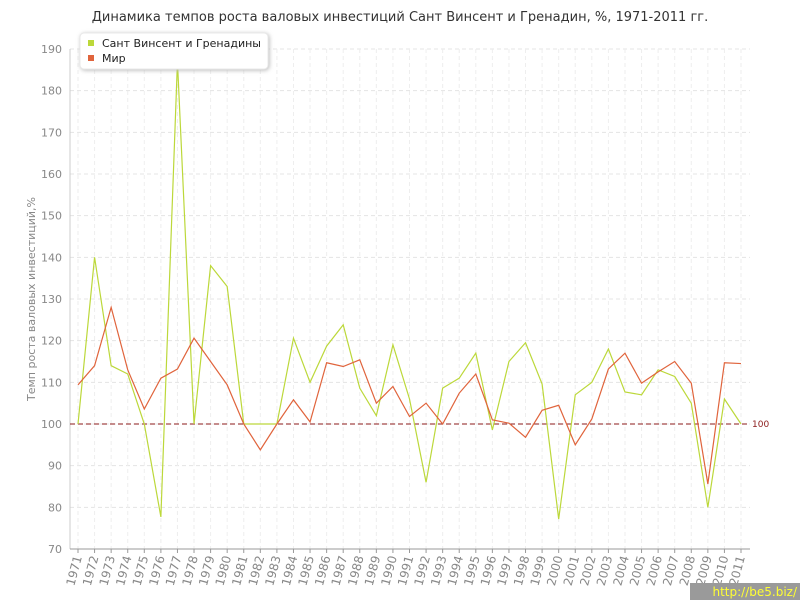 The height and width of the screenshot is (604, 800). What do you see at coordinates (31, 299) in the screenshot?
I see `y-axis-label: Темп роста валовых инвестиций,%` at bounding box center [31, 299].